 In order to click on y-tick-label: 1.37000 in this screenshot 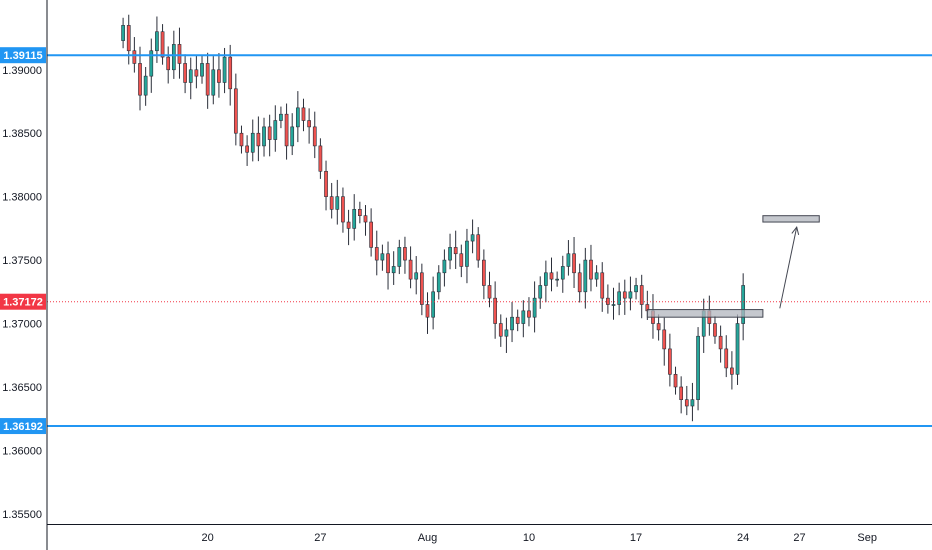, I will do `click(22, 325)`.